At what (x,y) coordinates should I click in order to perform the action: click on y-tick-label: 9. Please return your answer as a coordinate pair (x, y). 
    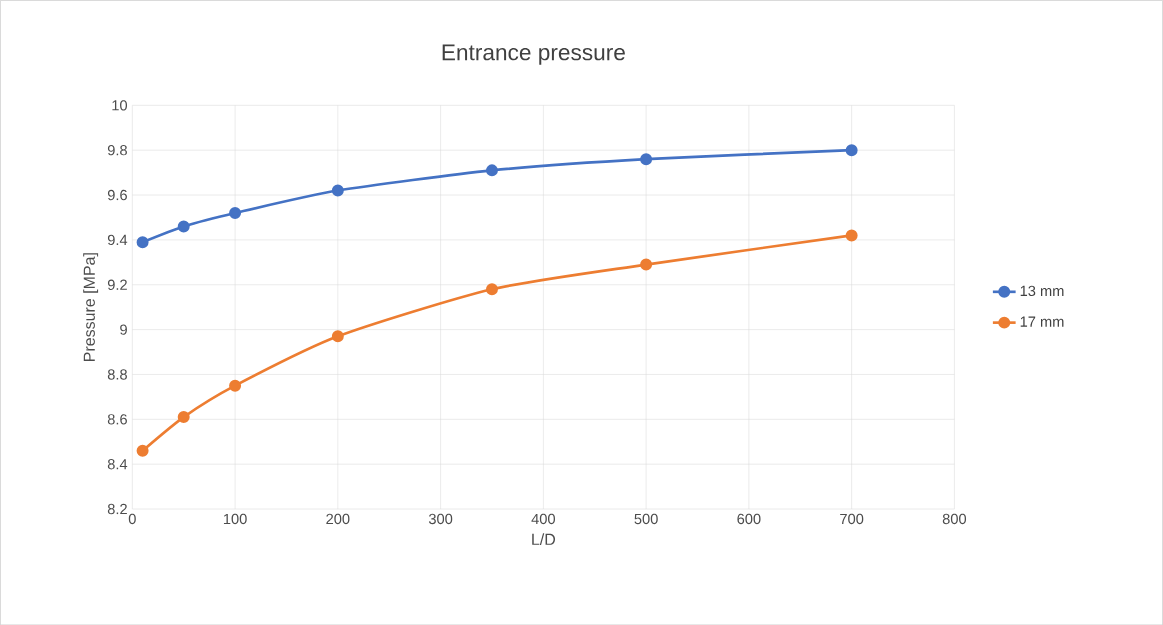
    Looking at the image, I should click on (123, 329).